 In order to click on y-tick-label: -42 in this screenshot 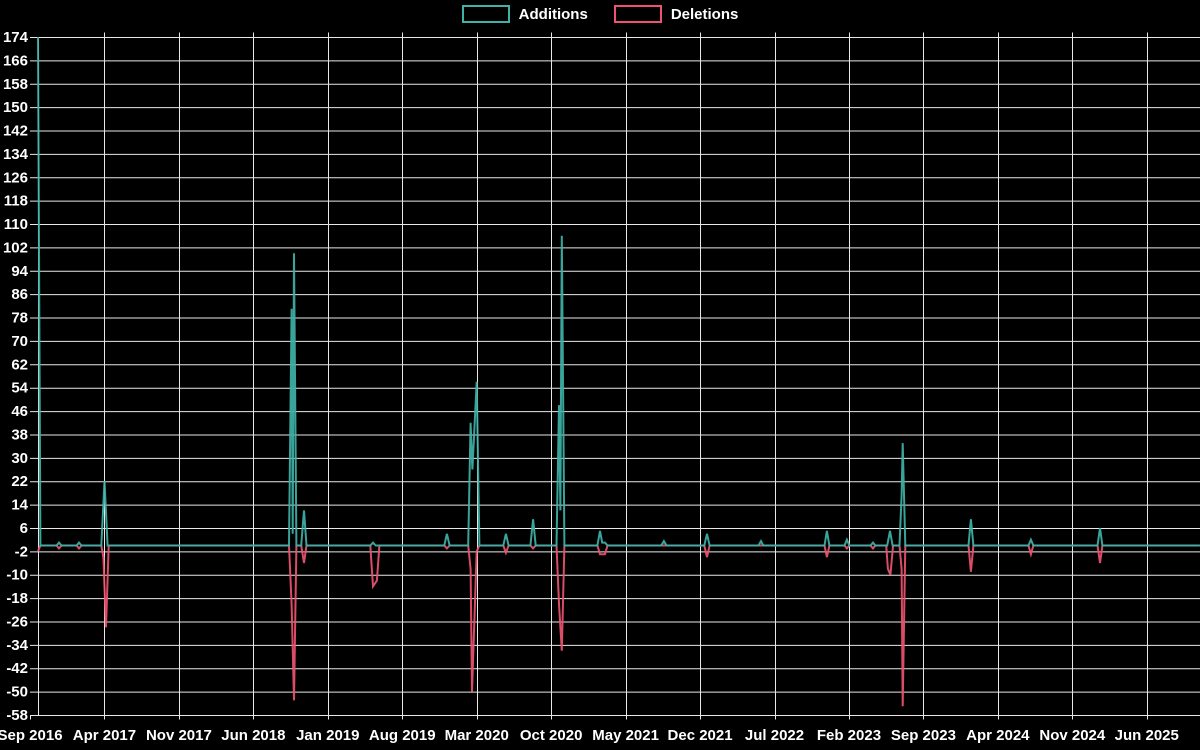, I will do `click(17, 668)`.